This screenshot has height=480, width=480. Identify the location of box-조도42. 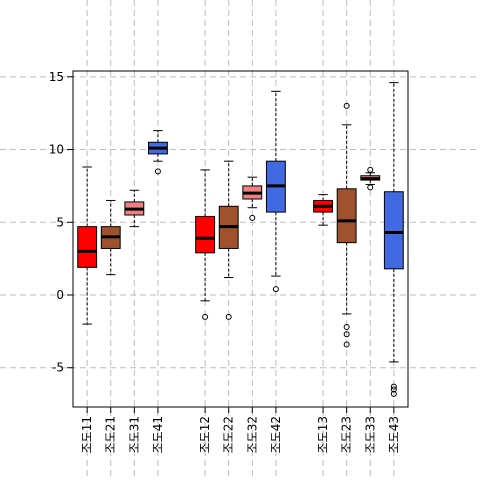
(275, 191).